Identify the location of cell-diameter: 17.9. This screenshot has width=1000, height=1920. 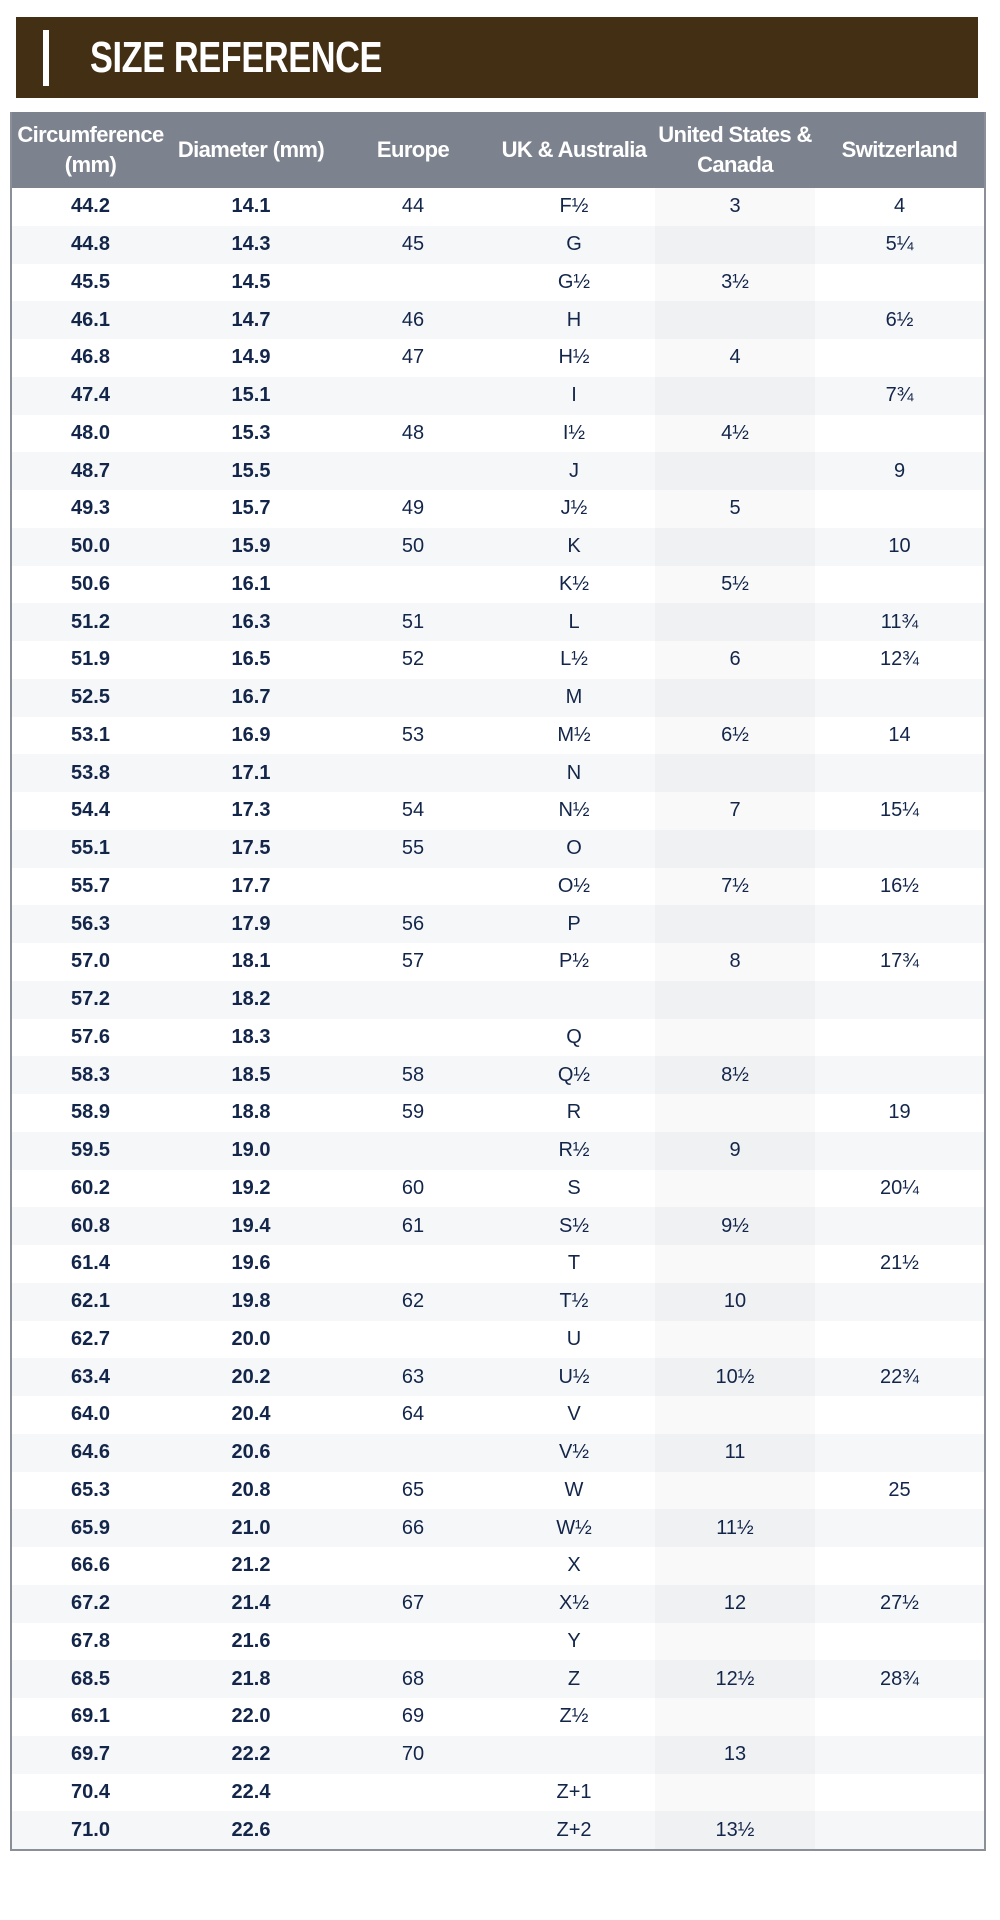
(251, 923).